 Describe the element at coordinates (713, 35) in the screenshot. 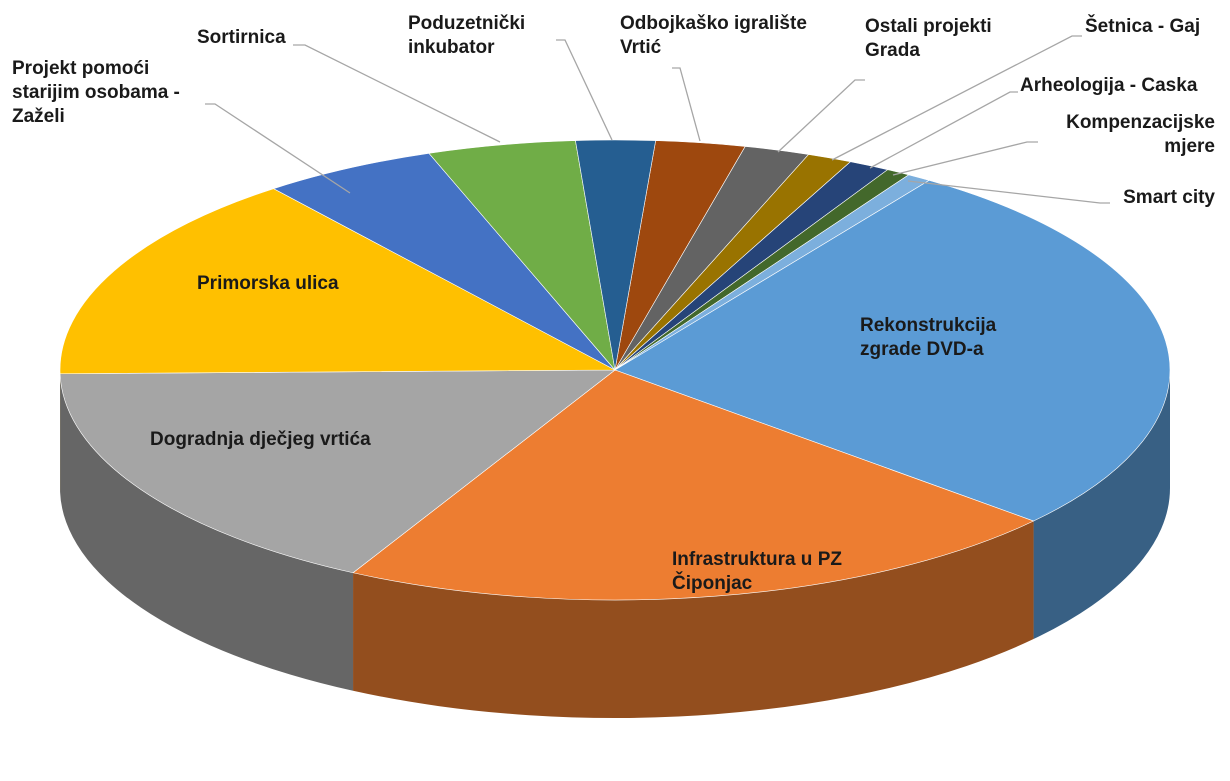

I see `slice-label: Odbojkaško igralište Vrtić` at that location.